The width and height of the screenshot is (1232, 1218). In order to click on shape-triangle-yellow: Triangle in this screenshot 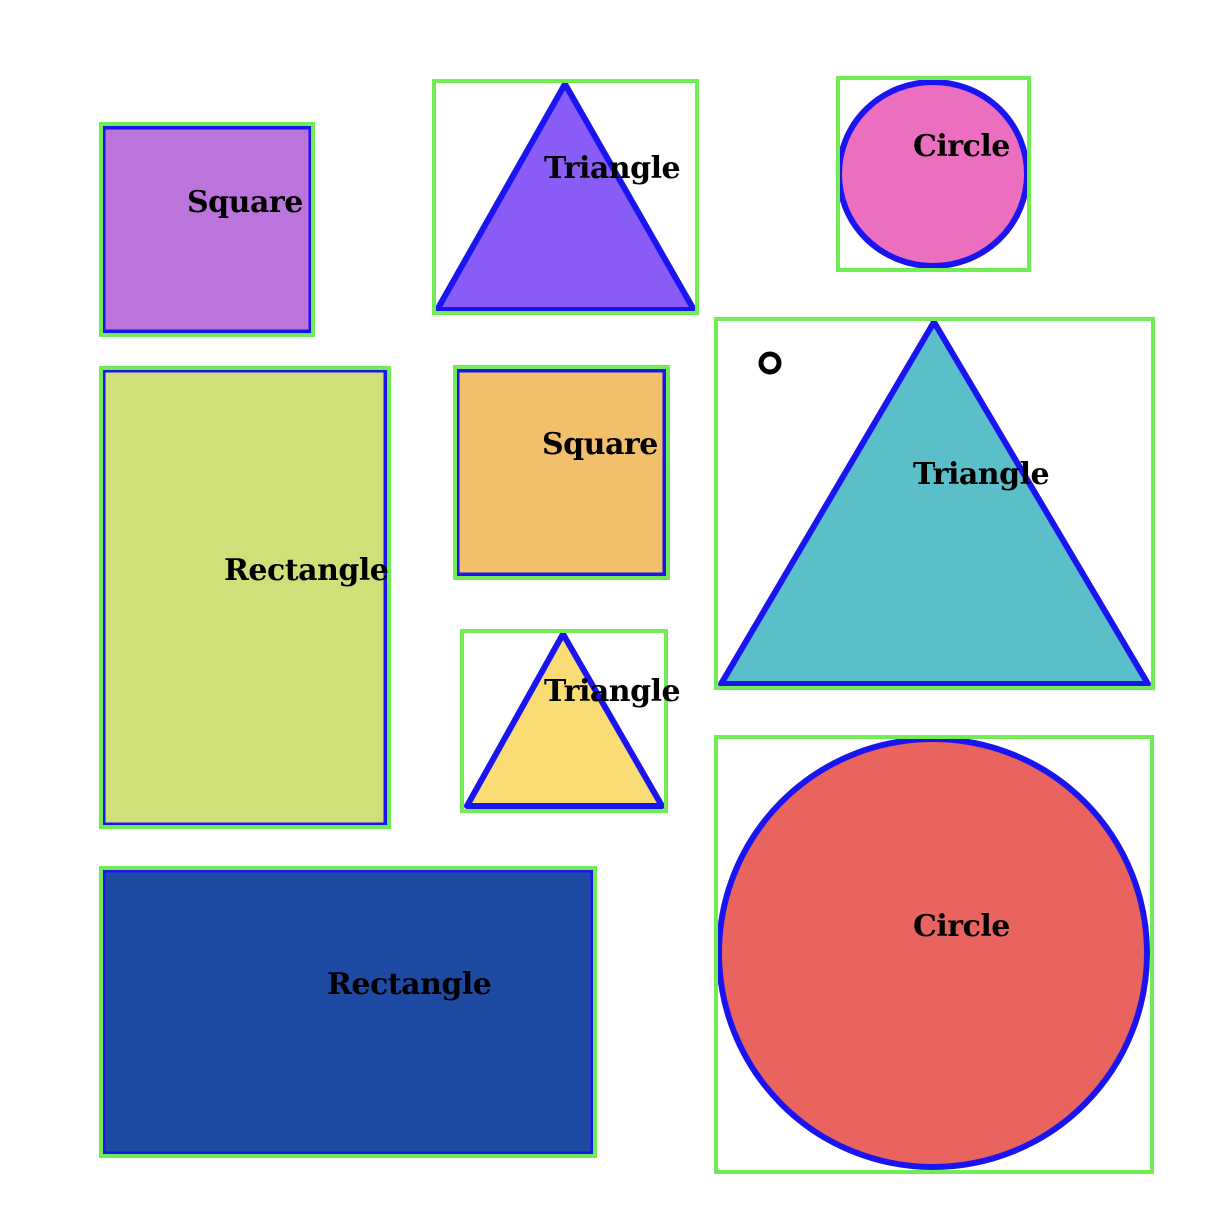, I will do `click(570, 721)`.